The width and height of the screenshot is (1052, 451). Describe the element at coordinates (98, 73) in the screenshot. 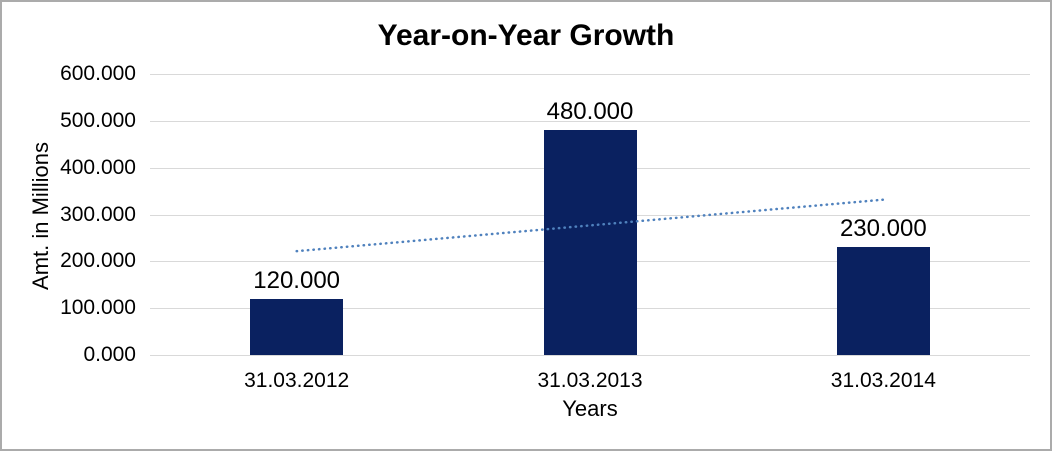

I see `y-axis-tick-label: 600.000` at that location.